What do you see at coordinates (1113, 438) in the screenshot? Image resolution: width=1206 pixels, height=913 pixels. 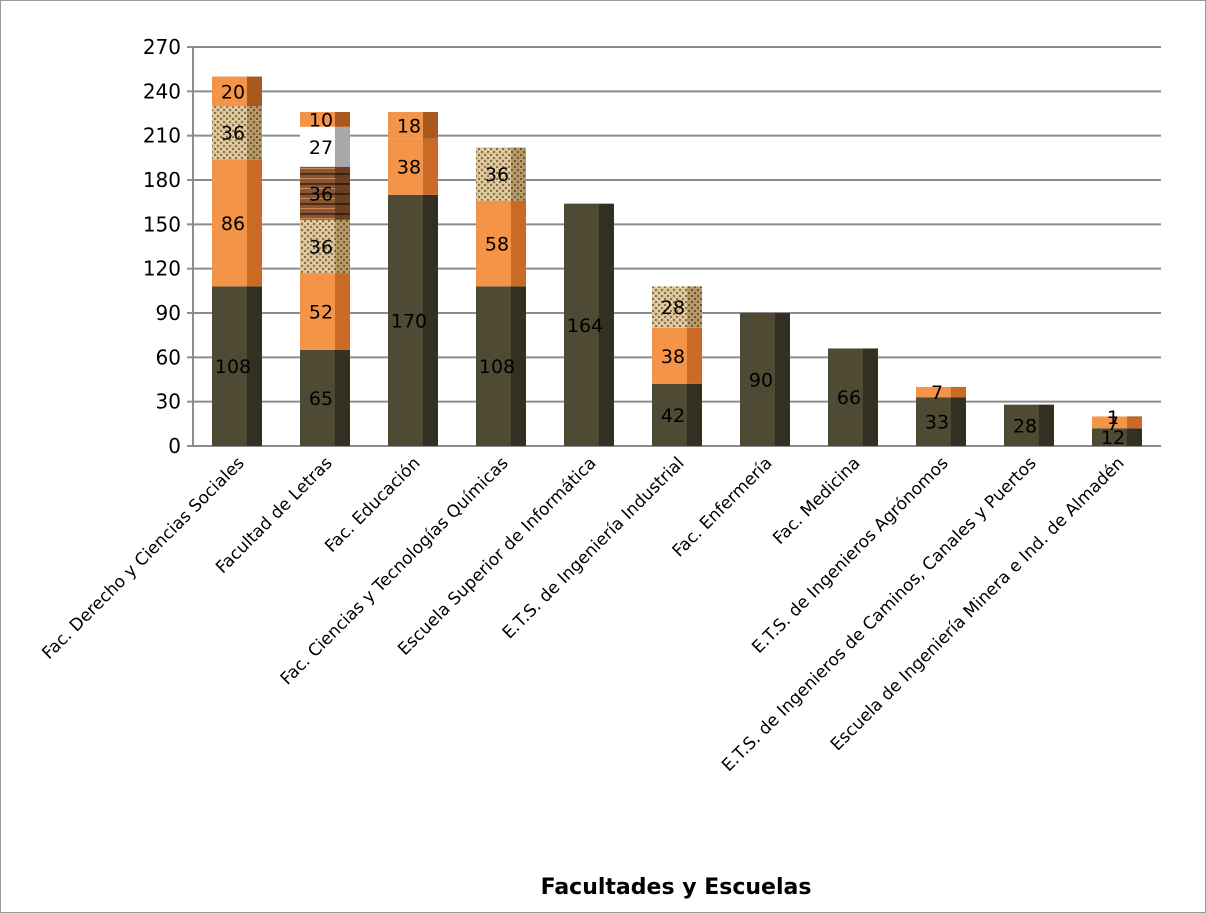 I see `data-label: 12` at bounding box center [1113, 438].